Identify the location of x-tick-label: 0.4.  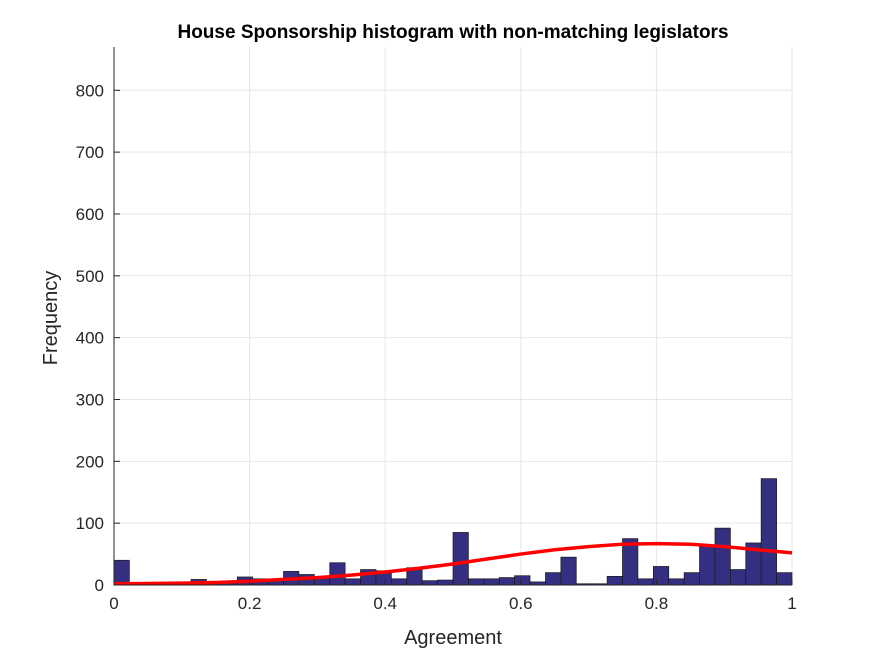
(385, 603).